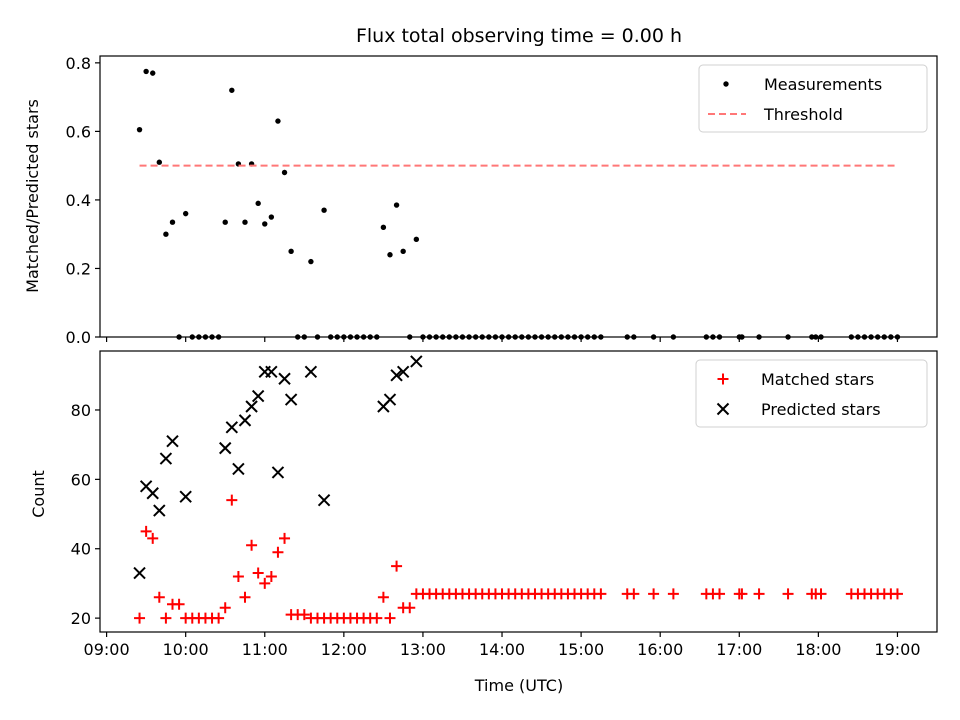 This screenshot has height=720, width=960. What do you see at coordinates (581, 649) in the screenshot?
I see `x-tick-label: 15:00` at bounding box center [581, 649].